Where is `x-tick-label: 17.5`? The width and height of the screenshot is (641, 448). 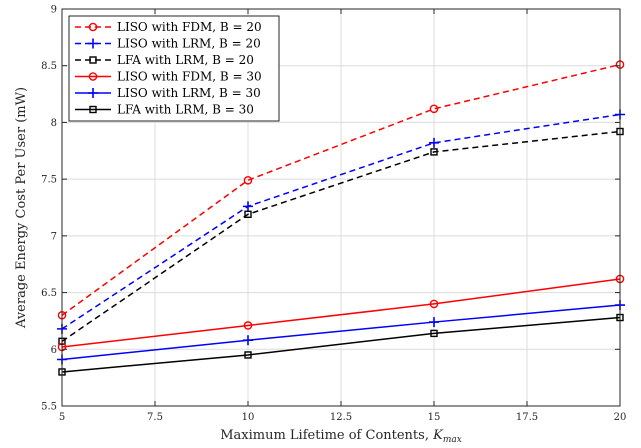 x-tick-label: 17.5 is located at coordinates (527, 417).